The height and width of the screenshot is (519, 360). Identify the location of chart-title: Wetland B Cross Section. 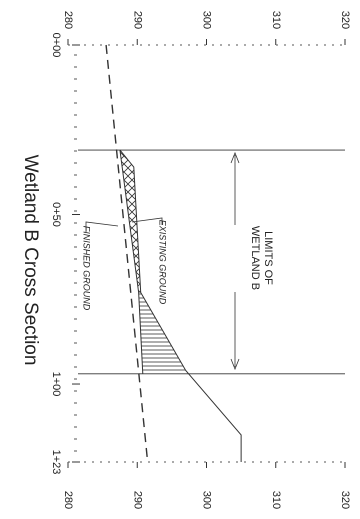
(30, 260).